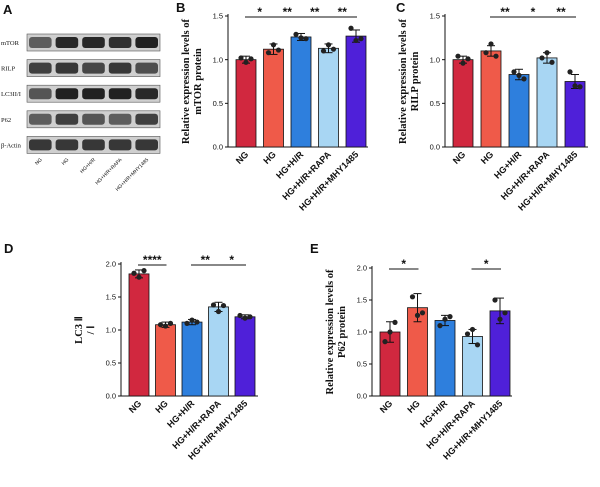 Image resolution: width=600 pixels, height=487 pixels. What do you see at coordinates (362, 268) in the screenshot?
I see `y-tick-label: 2.0` at bounding box center [362, 268].